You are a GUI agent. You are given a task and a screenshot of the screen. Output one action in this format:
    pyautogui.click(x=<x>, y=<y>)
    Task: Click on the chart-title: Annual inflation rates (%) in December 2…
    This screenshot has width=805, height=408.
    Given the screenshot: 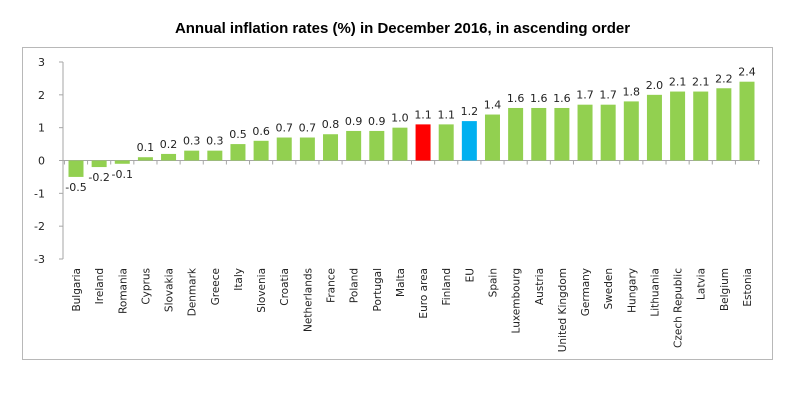 What is the action you would take?
    pyautogui.click(x=402, y=28)
    